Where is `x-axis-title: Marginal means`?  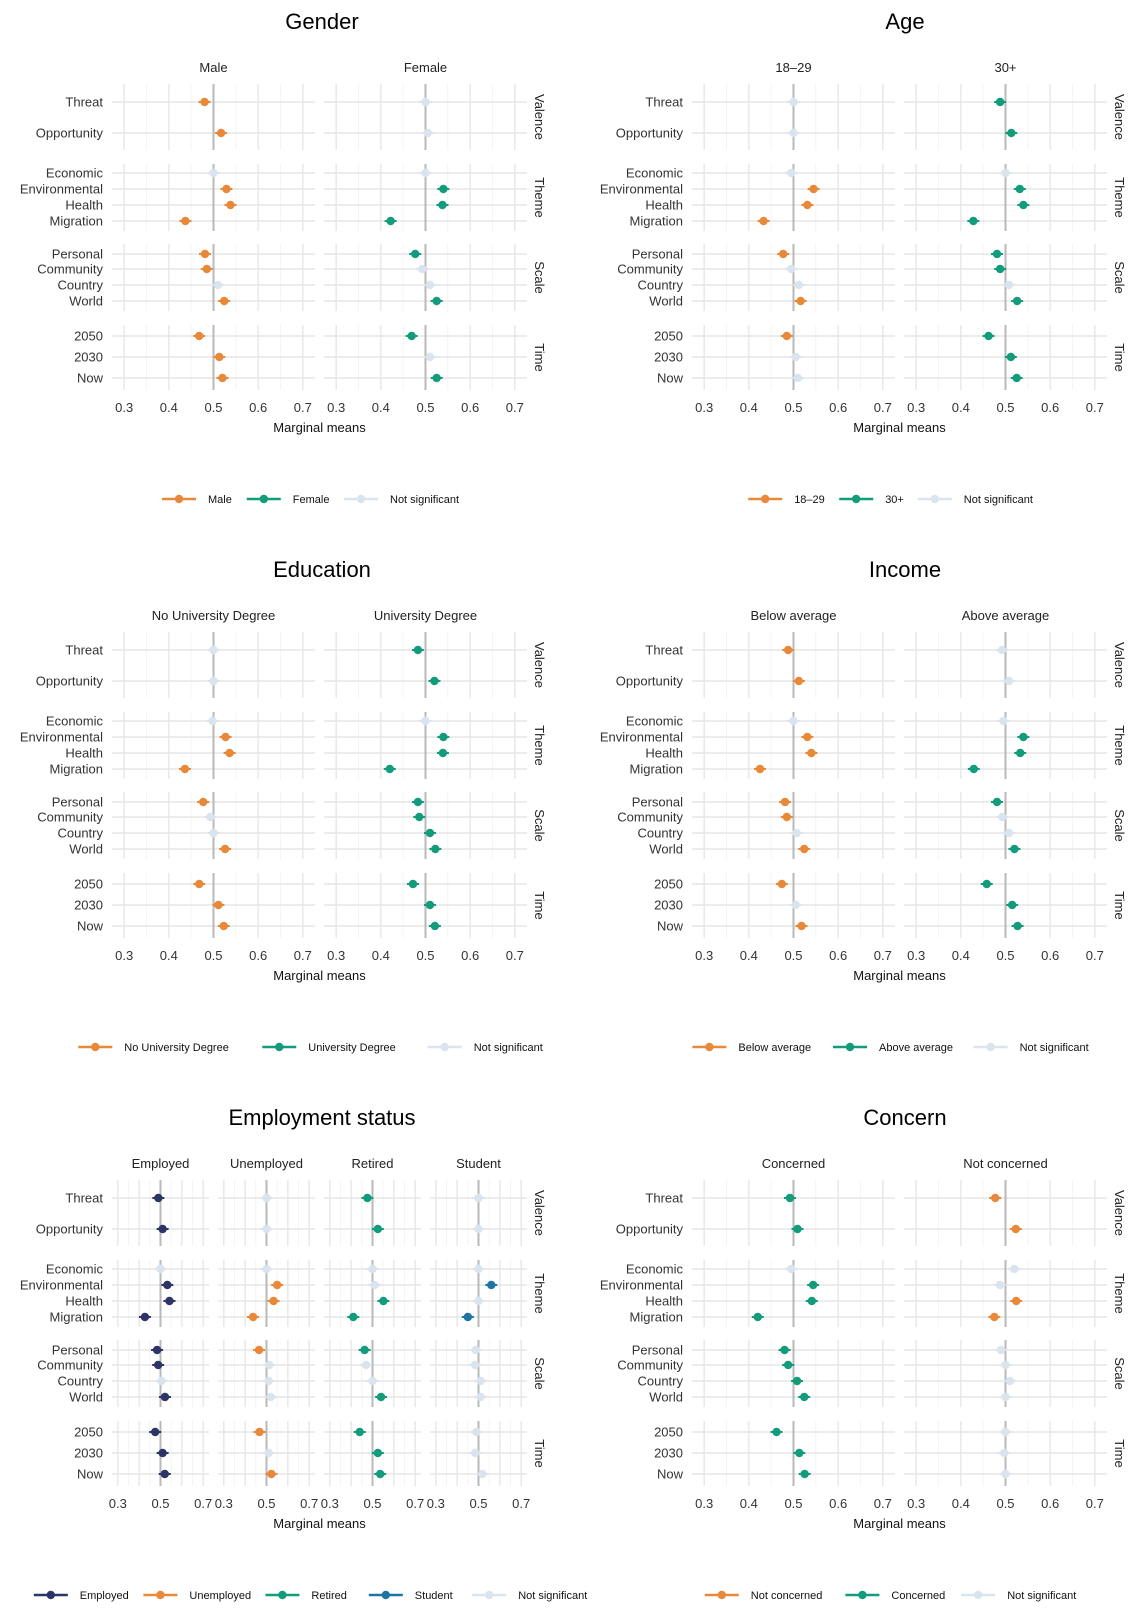
x-axis-title: Marginal means is located at coordinates (319, 427).